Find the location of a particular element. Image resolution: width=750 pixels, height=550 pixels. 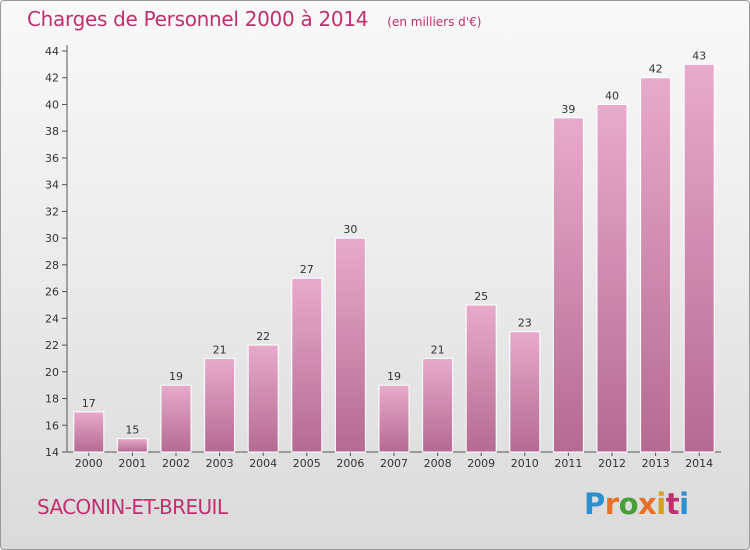

logo-letter: x is located at coordinates (647, 504).